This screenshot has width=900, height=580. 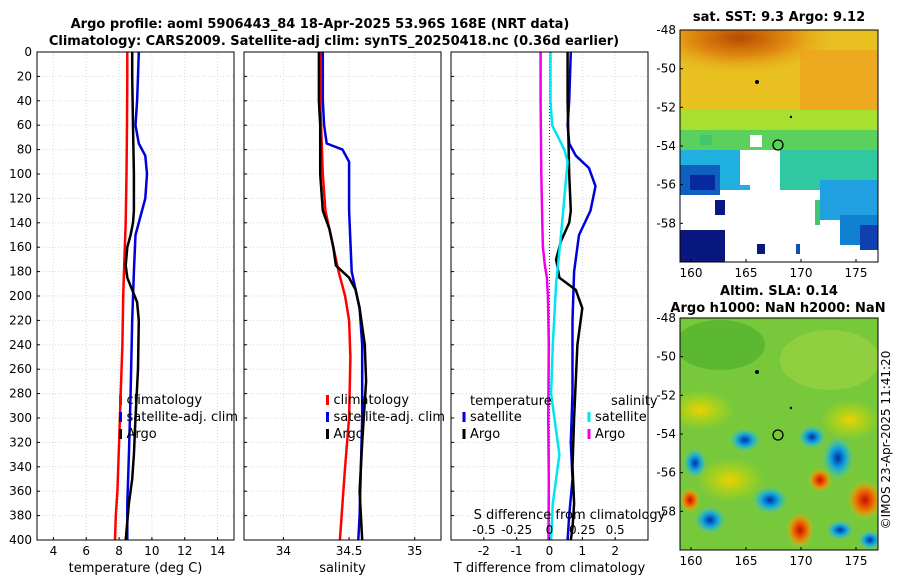 I want to click on x-axis-label-secondary: S difference from climatology, so click(x=570, y=515).